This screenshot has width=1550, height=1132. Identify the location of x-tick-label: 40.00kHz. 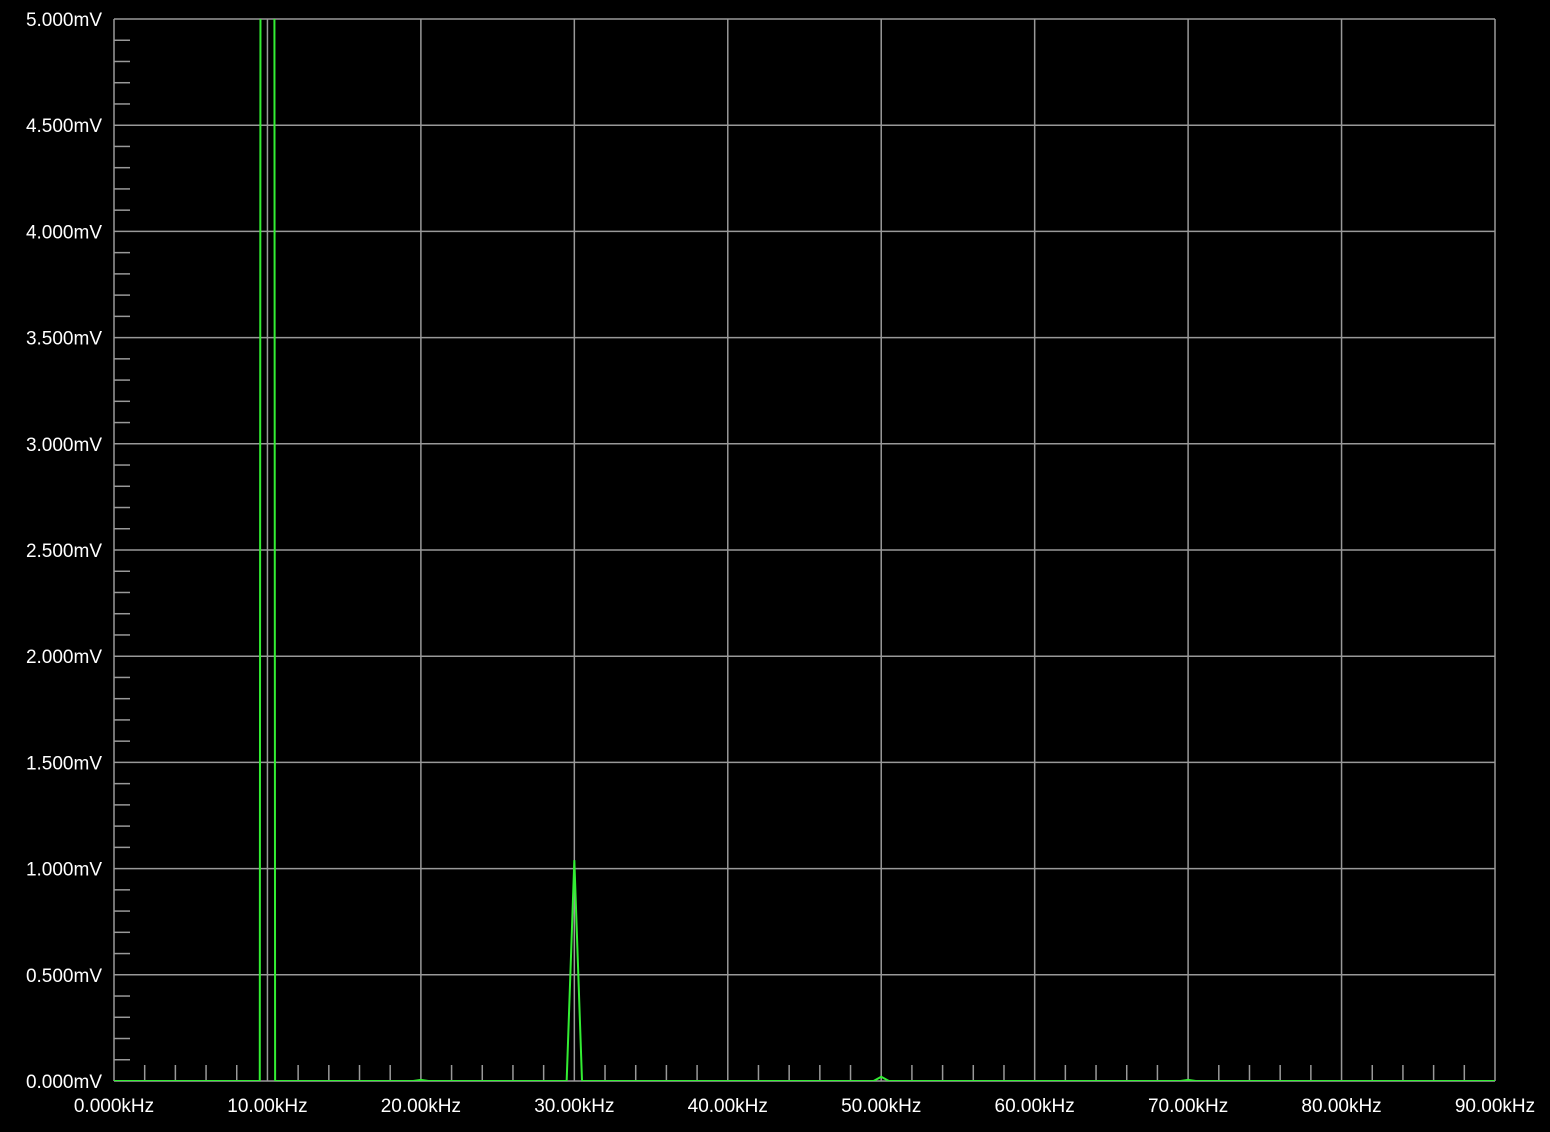
(728, 1106).